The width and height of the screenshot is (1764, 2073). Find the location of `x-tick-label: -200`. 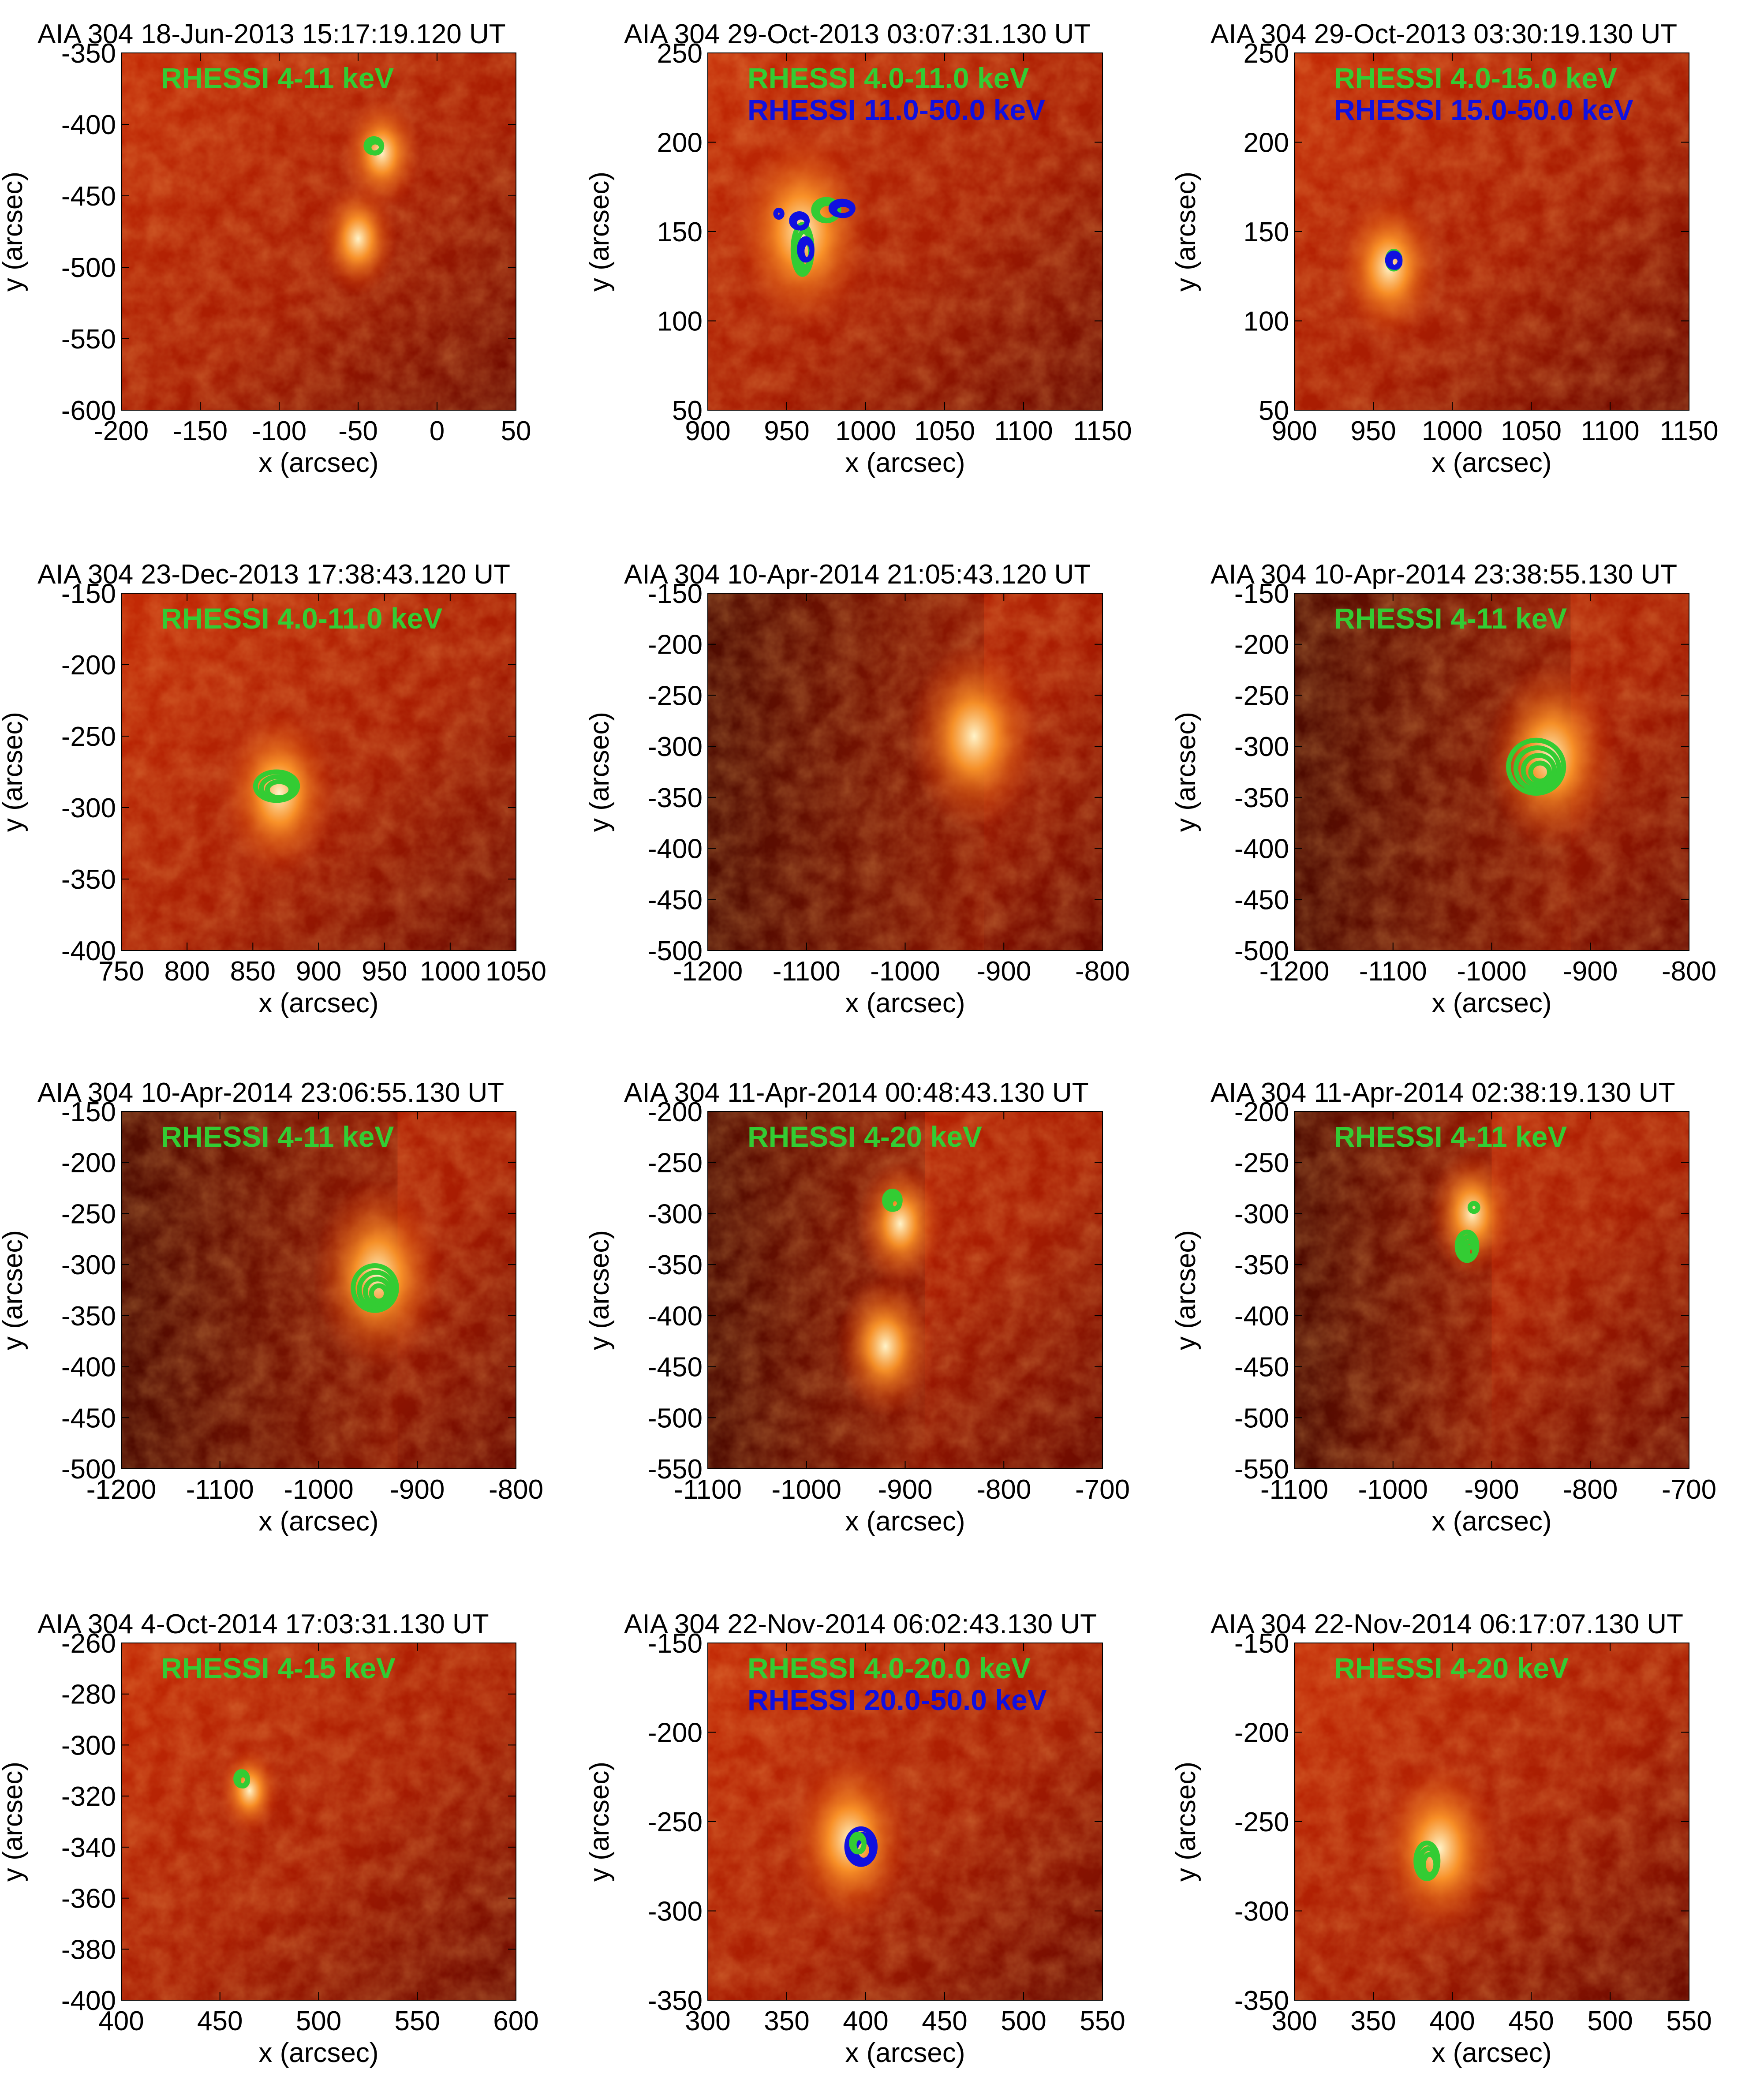

x-tick-label: -200 is located at coordinates (121, 431).